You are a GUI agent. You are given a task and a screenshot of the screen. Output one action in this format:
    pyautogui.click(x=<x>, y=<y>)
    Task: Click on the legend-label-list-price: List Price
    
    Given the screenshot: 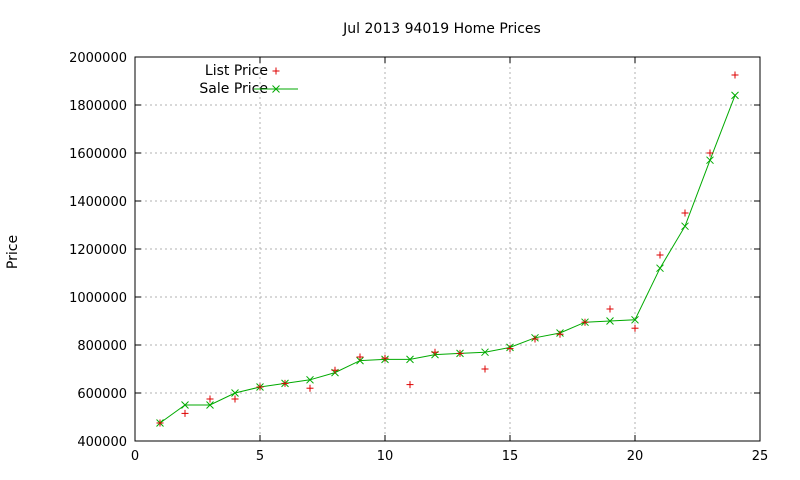 What is the action you would take?
    pyautogui.click(x=236, y=71)
    